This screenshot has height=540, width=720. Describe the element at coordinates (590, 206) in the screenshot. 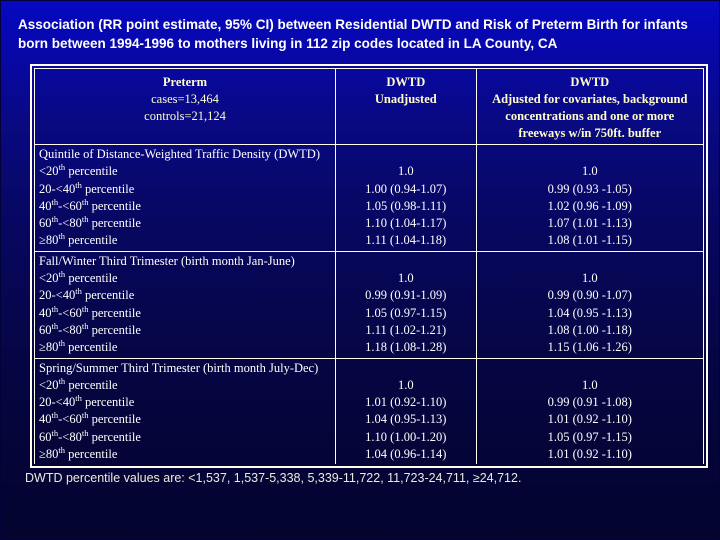

I see `adjusted-value: 1.02 (0.96 -1.09)` at that location.